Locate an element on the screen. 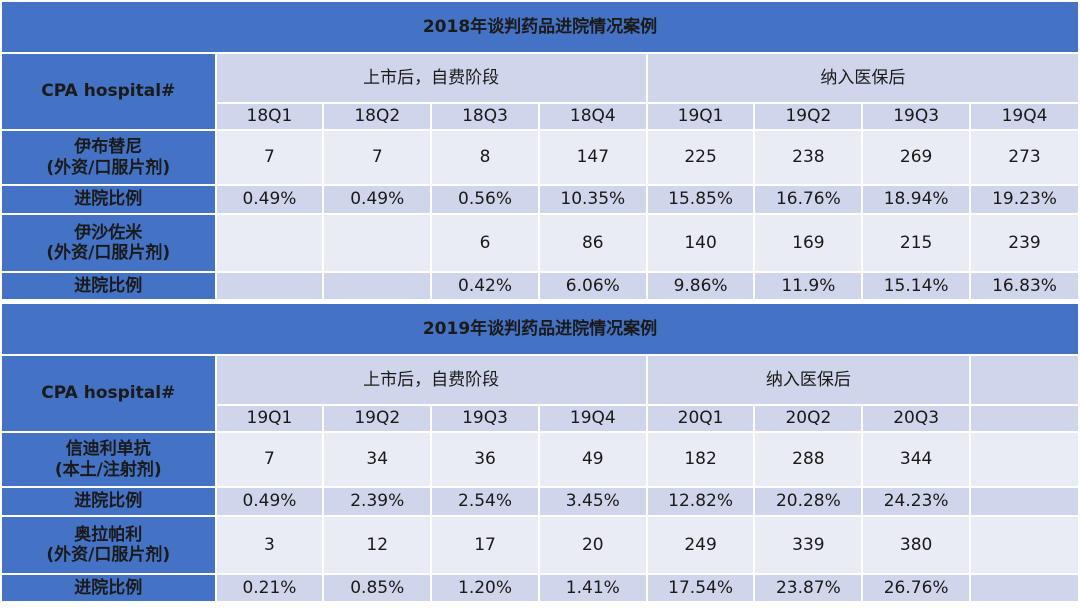 The height and width of the screenshot is (616, 1080). ratio-cell: 23.87% is located at coordinates (808, 588).